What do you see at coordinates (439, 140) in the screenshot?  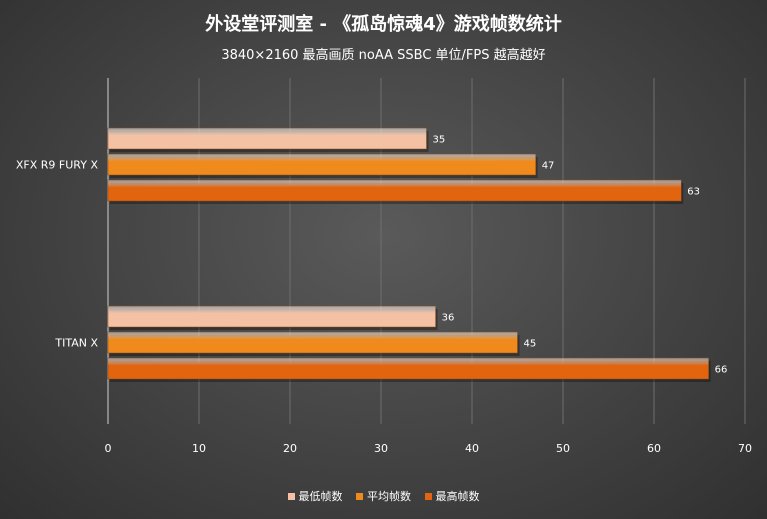 I see `data-label: 35` at bounding box center [439, 140].